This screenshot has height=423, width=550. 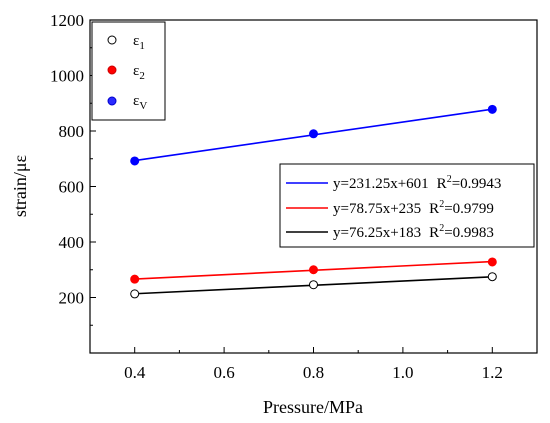 What do you see at coordinates (72, 298) in the screenshot?
I see `y-tick-label: 200` at bounding box center [72, 298].